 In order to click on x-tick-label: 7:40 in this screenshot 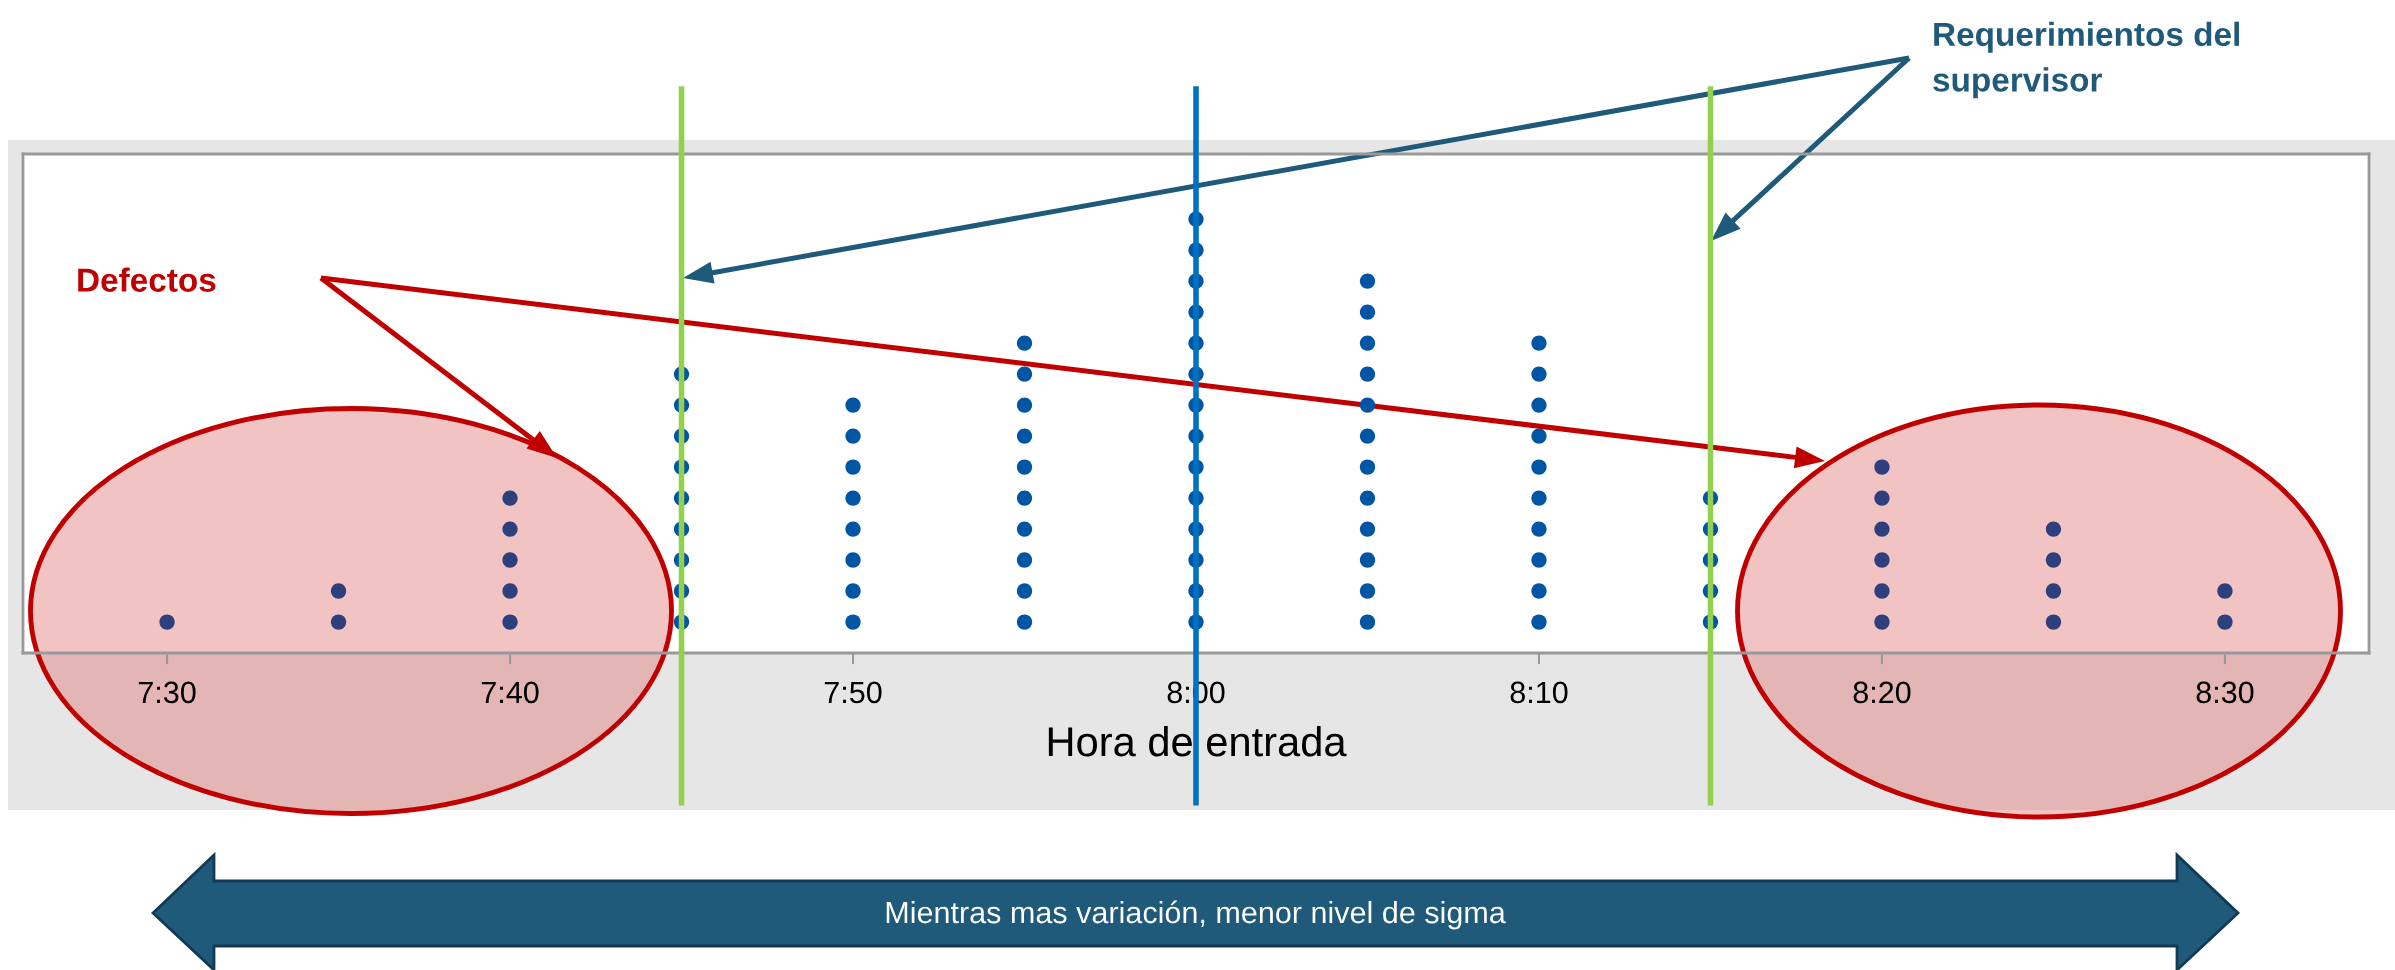, I will do `click(510, 692)`.